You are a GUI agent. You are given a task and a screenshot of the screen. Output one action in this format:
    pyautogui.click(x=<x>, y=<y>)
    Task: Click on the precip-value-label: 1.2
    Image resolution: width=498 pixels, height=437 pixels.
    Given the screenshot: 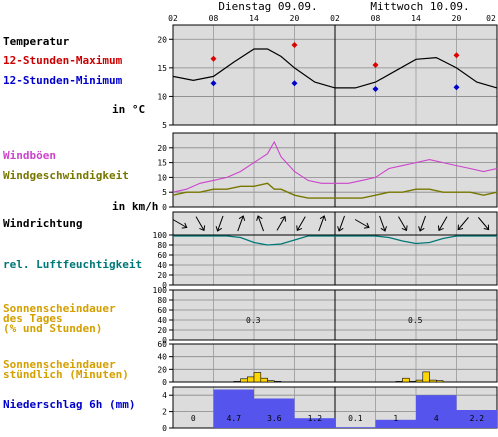 What is the action you would take?
    pyautogui.click(x=315, y=418)
    